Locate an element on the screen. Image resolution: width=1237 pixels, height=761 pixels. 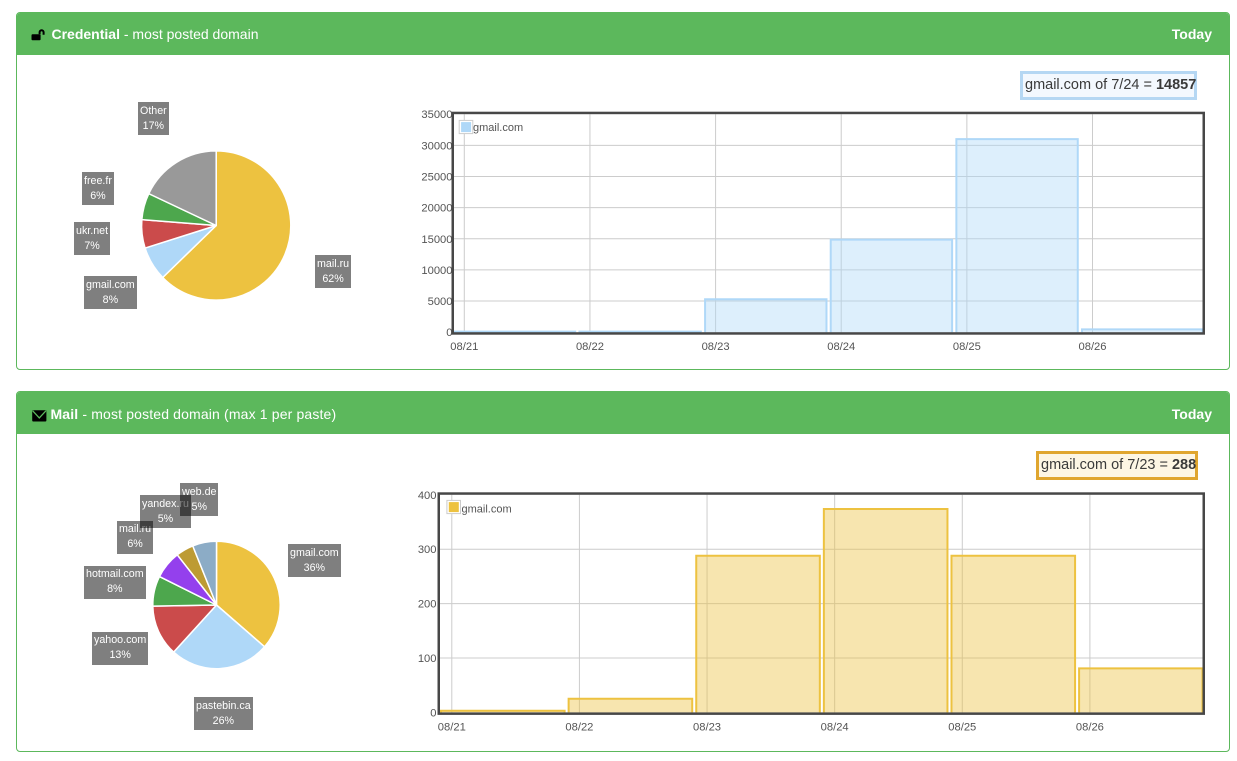
svg-text: 200 is located at coordinates (427, 605).